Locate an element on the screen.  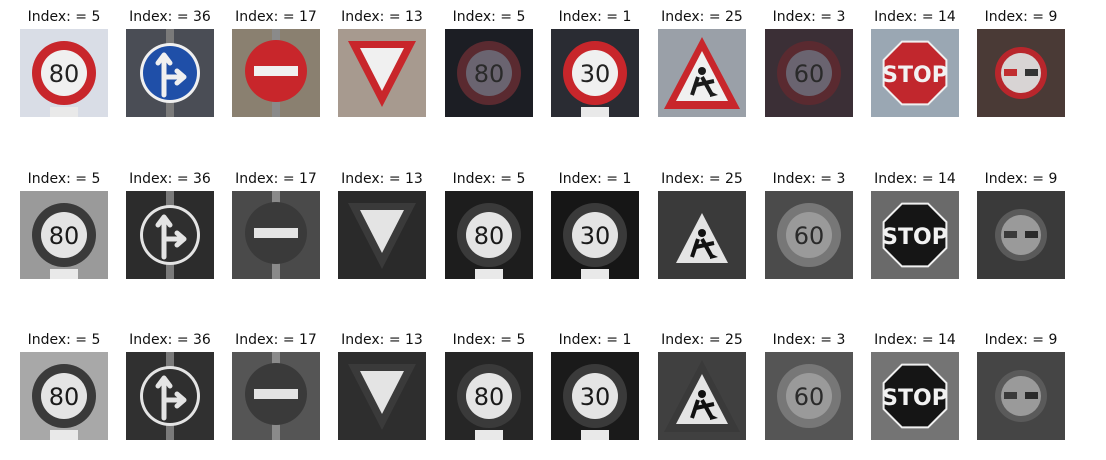
image-cell: Index: = 36 is located at coordinates (170, 388).